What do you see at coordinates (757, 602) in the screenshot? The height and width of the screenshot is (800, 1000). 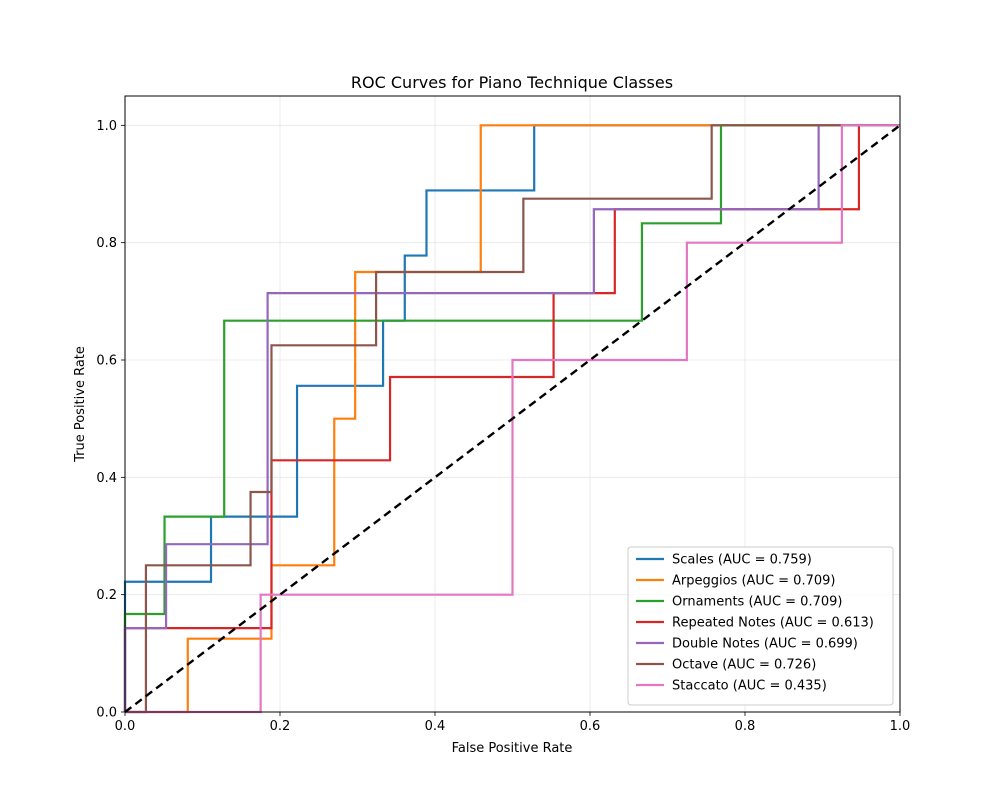 I see `legend-label-ornaments: Ornaments (AUC = 0.709)` at bounding box center [757, 602].